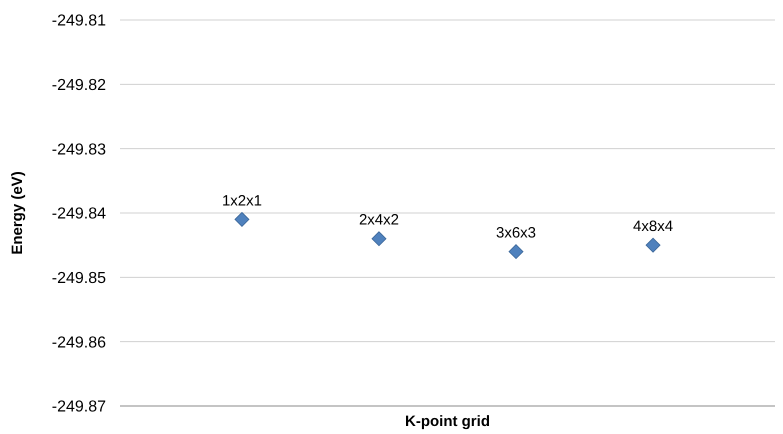 This screenshot has width=783, height=434. What do you see at coordinates (447, 421) in the screenshot?
I see `x-axis-title: K-point grid` at bounding box center [447, 421].